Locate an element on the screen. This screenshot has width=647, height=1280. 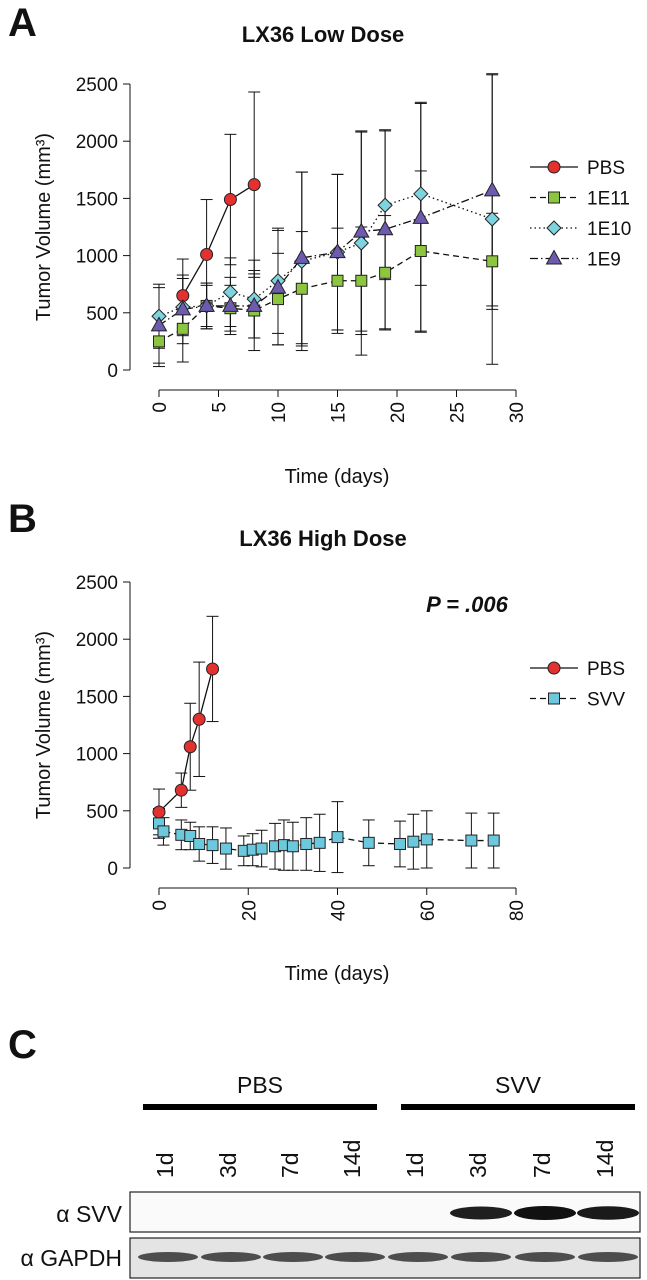
series-line is located at coordinates (218, 240).